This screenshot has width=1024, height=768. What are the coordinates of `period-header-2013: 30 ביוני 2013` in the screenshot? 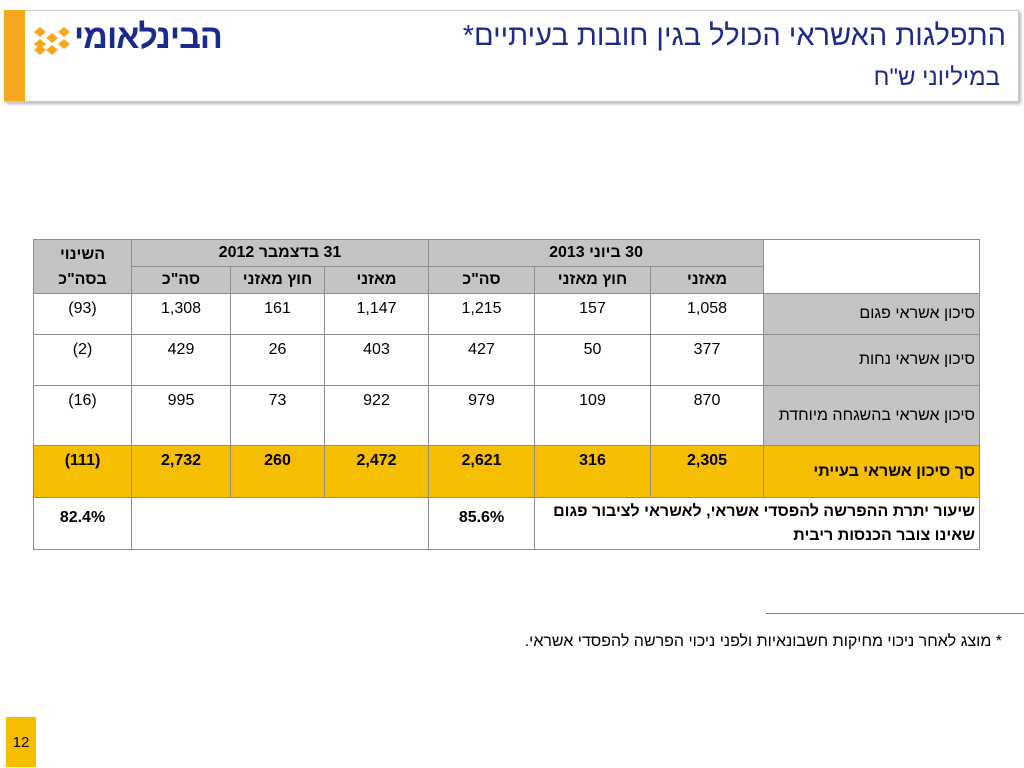 It's located at (596, 253).